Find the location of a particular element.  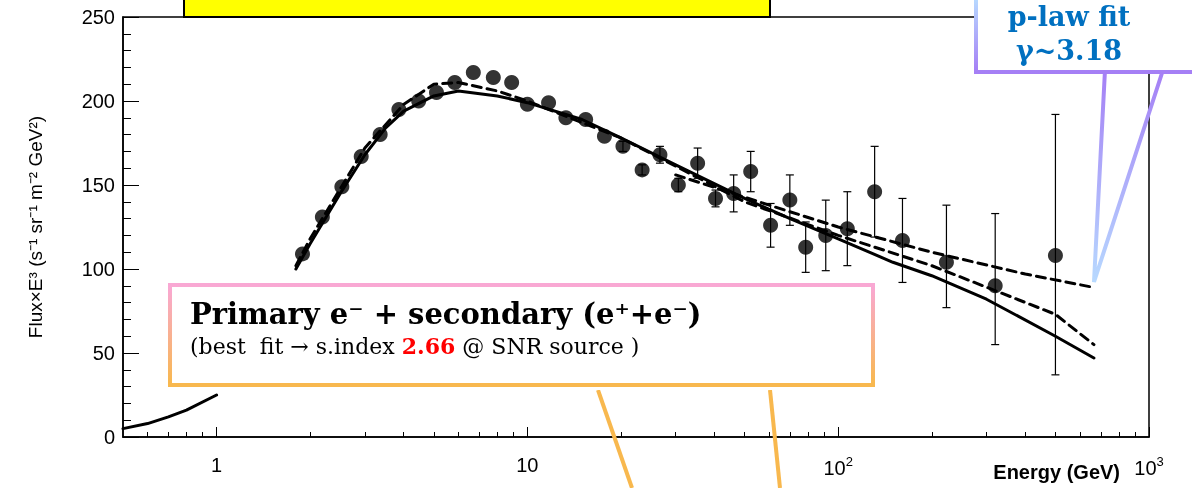

annotation: 2.66 is located at coordinates (428, 346).